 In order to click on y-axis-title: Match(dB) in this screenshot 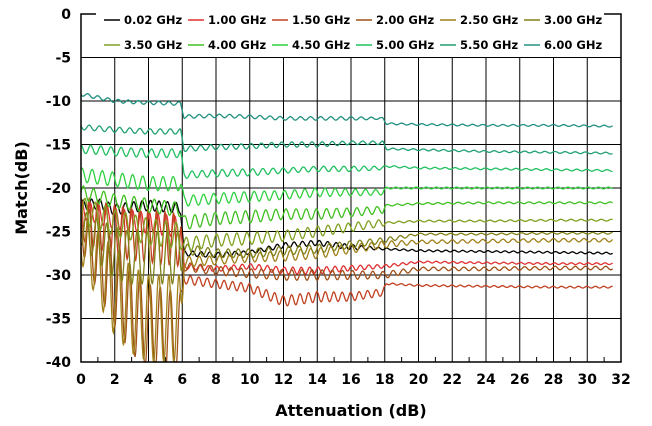, I will do `click(21, 188)`.